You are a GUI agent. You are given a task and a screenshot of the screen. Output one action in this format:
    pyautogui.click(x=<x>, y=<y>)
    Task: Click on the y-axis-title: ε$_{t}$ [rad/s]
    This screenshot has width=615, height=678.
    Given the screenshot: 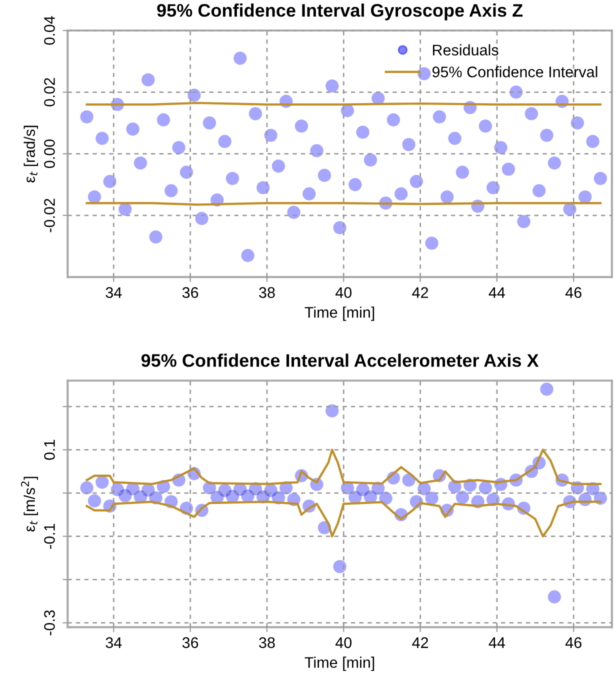 What is the action you would take?
    pyautogui.click(x=31, y=154)
    